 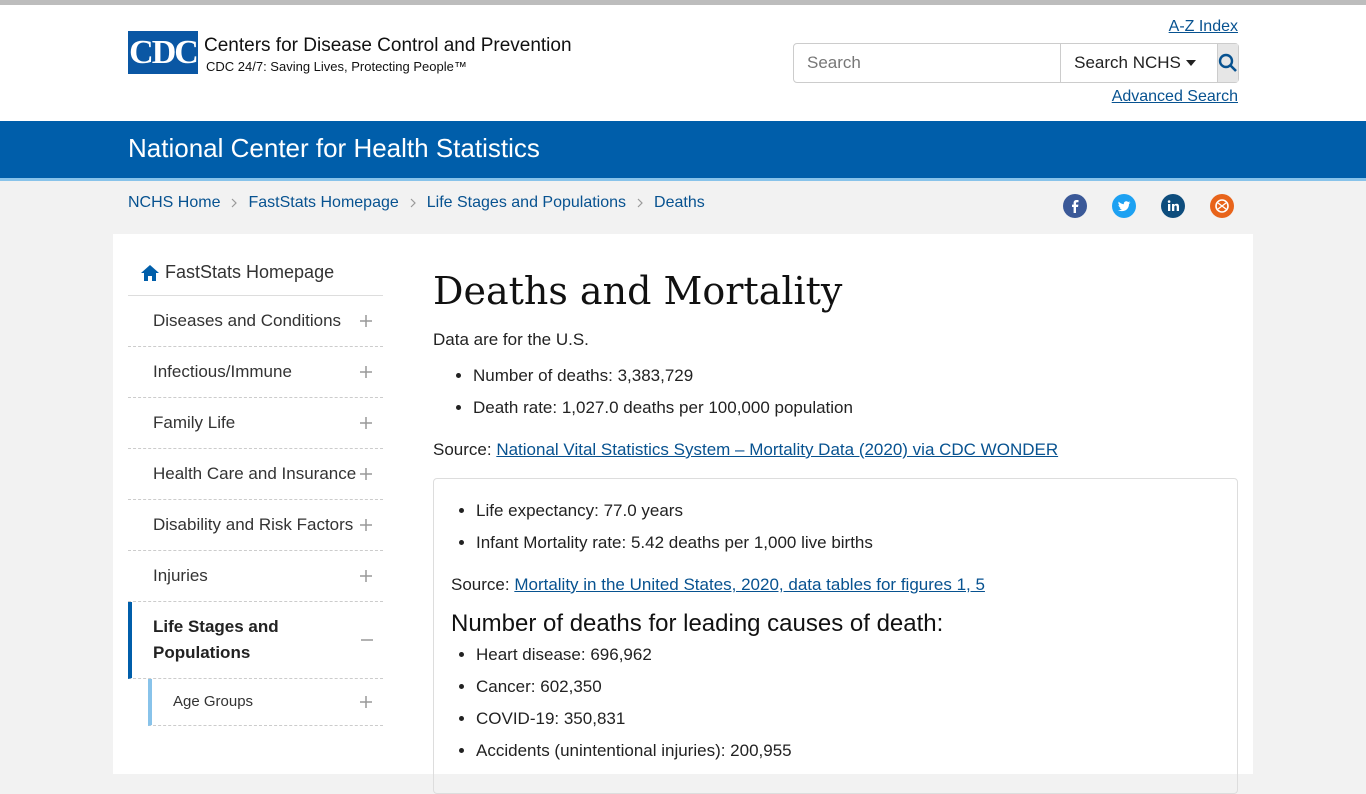 What do you see at coordinates (222, 371) in the screenshot?
I see `sidebar-item-label: Infectious/Immune` at bounding box center [222, 371].